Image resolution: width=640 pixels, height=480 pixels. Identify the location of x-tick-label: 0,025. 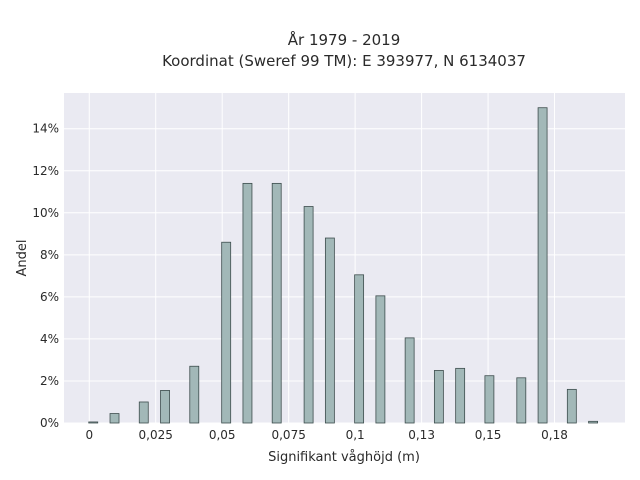
(156, 435).